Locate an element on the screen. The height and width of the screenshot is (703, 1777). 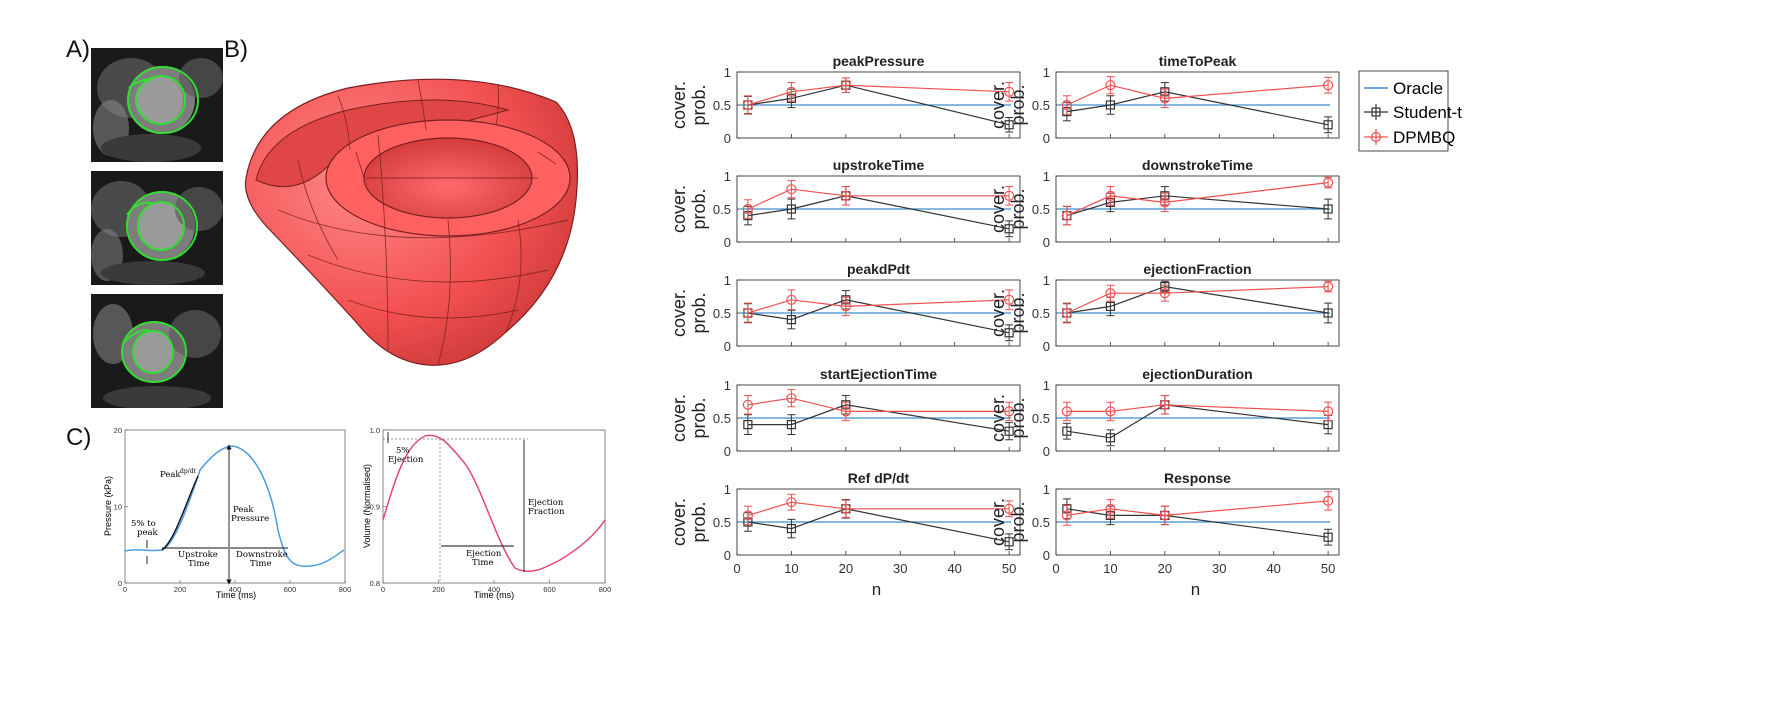
coverage-panel: ejectionDuration 0 0.5 1 cover. prob. is located at coordinates (1164, 412).